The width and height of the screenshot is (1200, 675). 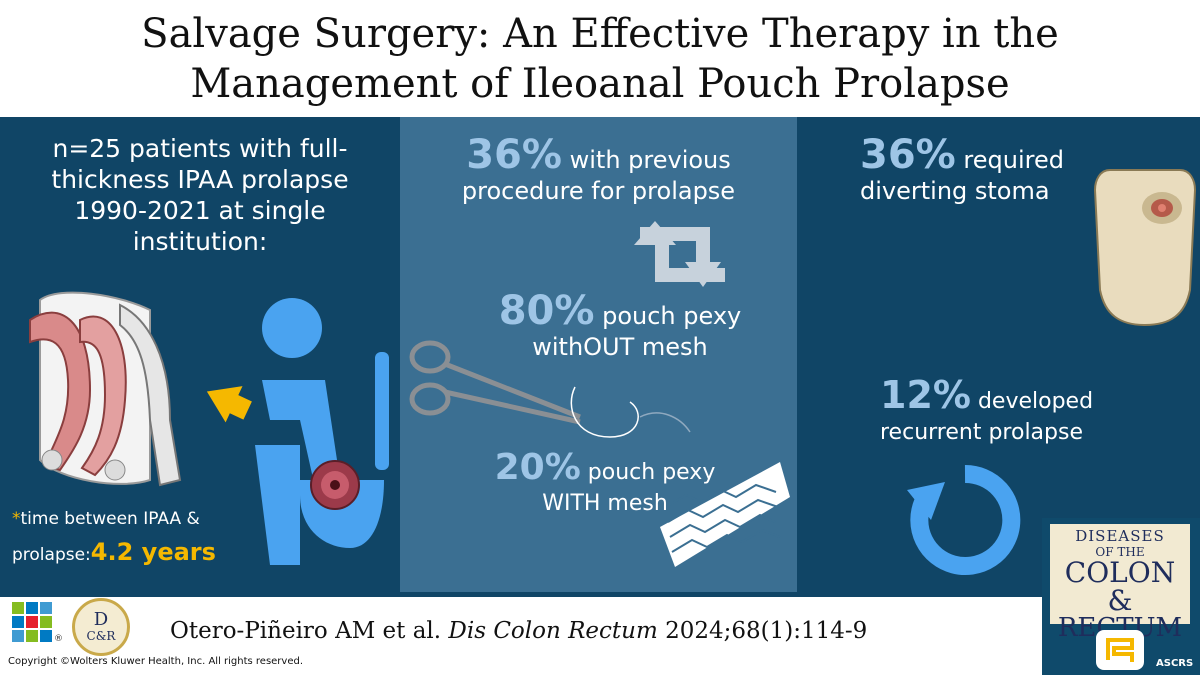 What do you see at coordinates (537, 467) in the screenshot?
I see `stat-value: 20%` at bounding box center [537, 467].